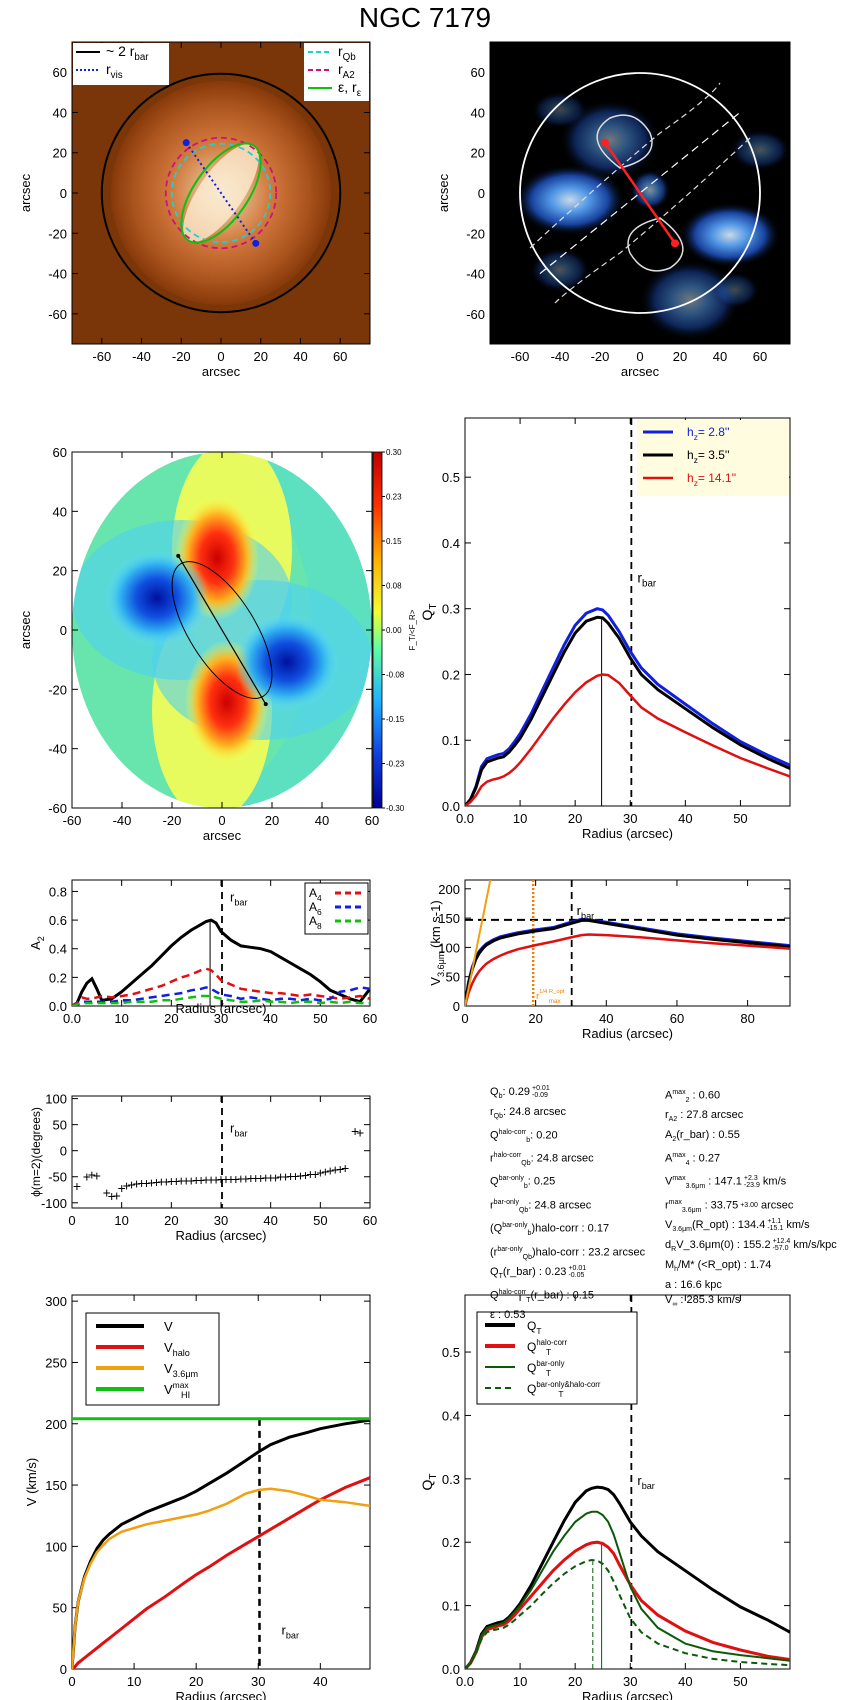 The image size is (850, 1700). What do you see at coordinates (429, 1482) in the screenshot?
I see `p9-ylabel: QT` at bounding box center [429, 1482].